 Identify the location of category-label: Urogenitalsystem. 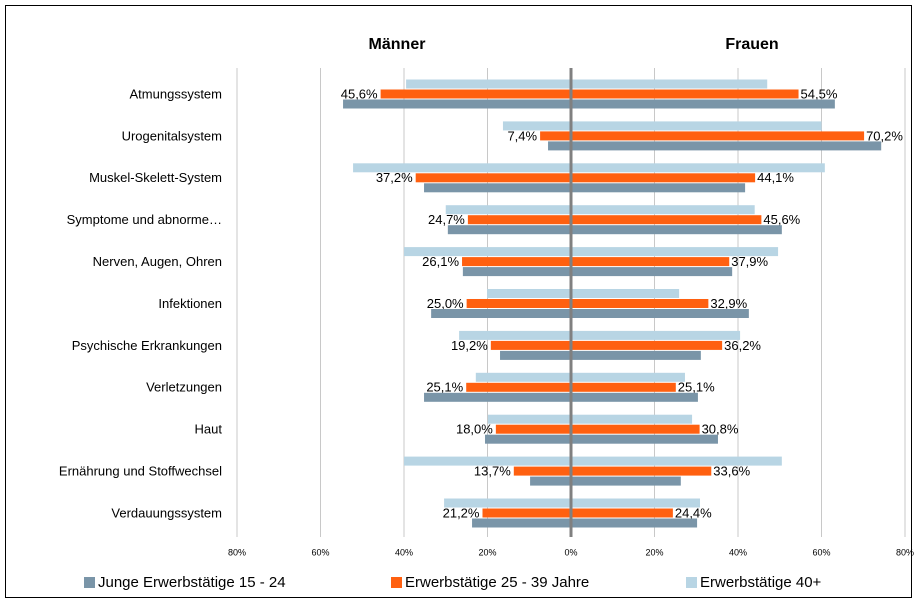
(172, 135).